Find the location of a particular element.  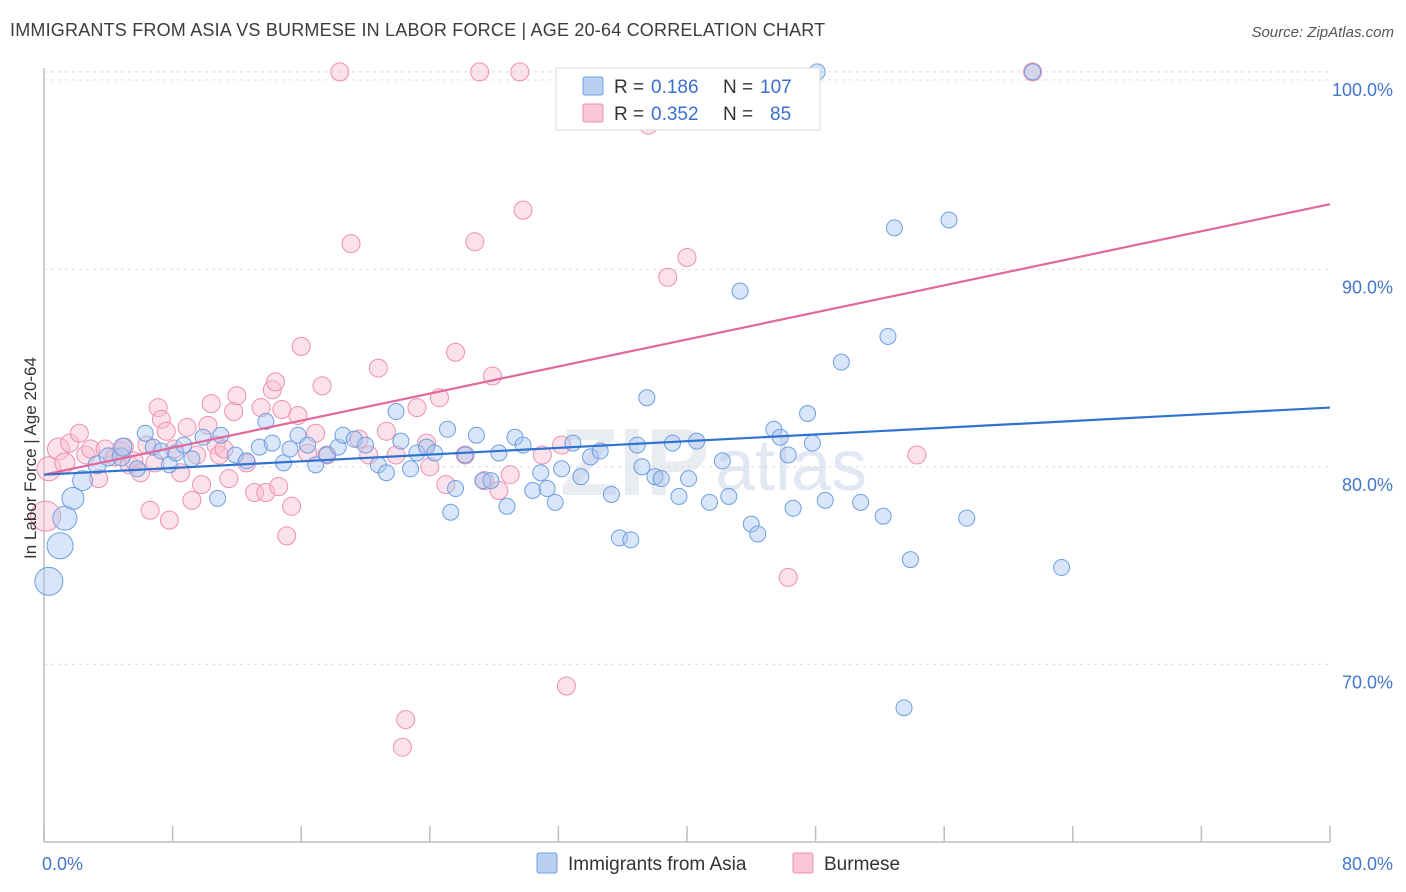

x-tick-max: 80.0% is located at coordinates (1367, 864).